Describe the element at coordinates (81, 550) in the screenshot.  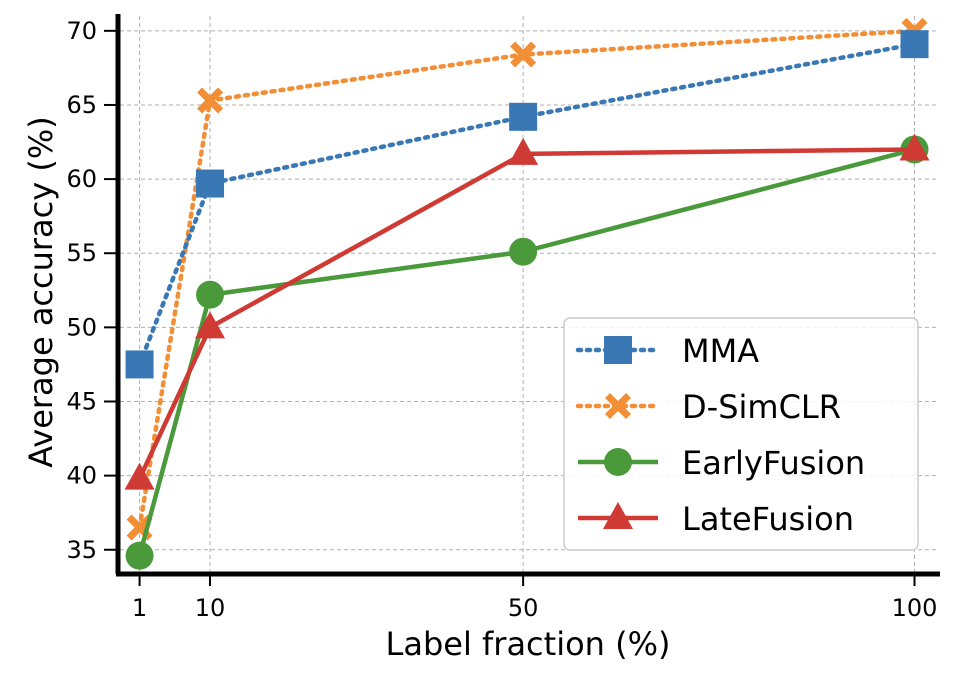
I see `y-tick-label: 35` at that location.